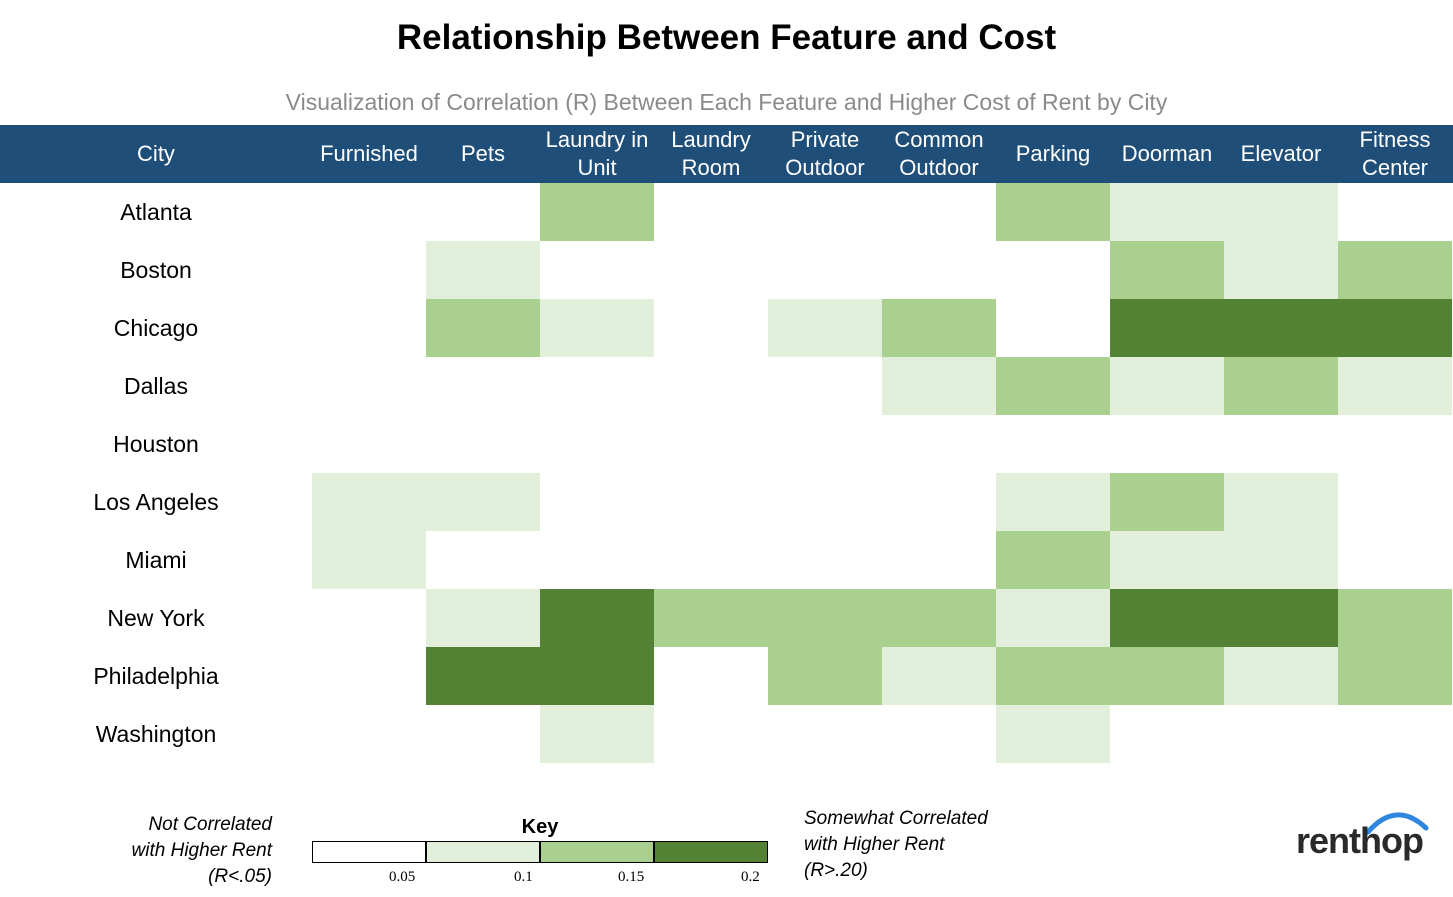  I want to click on column-header-laundry-room: Laundry Room, so click(711, 153).